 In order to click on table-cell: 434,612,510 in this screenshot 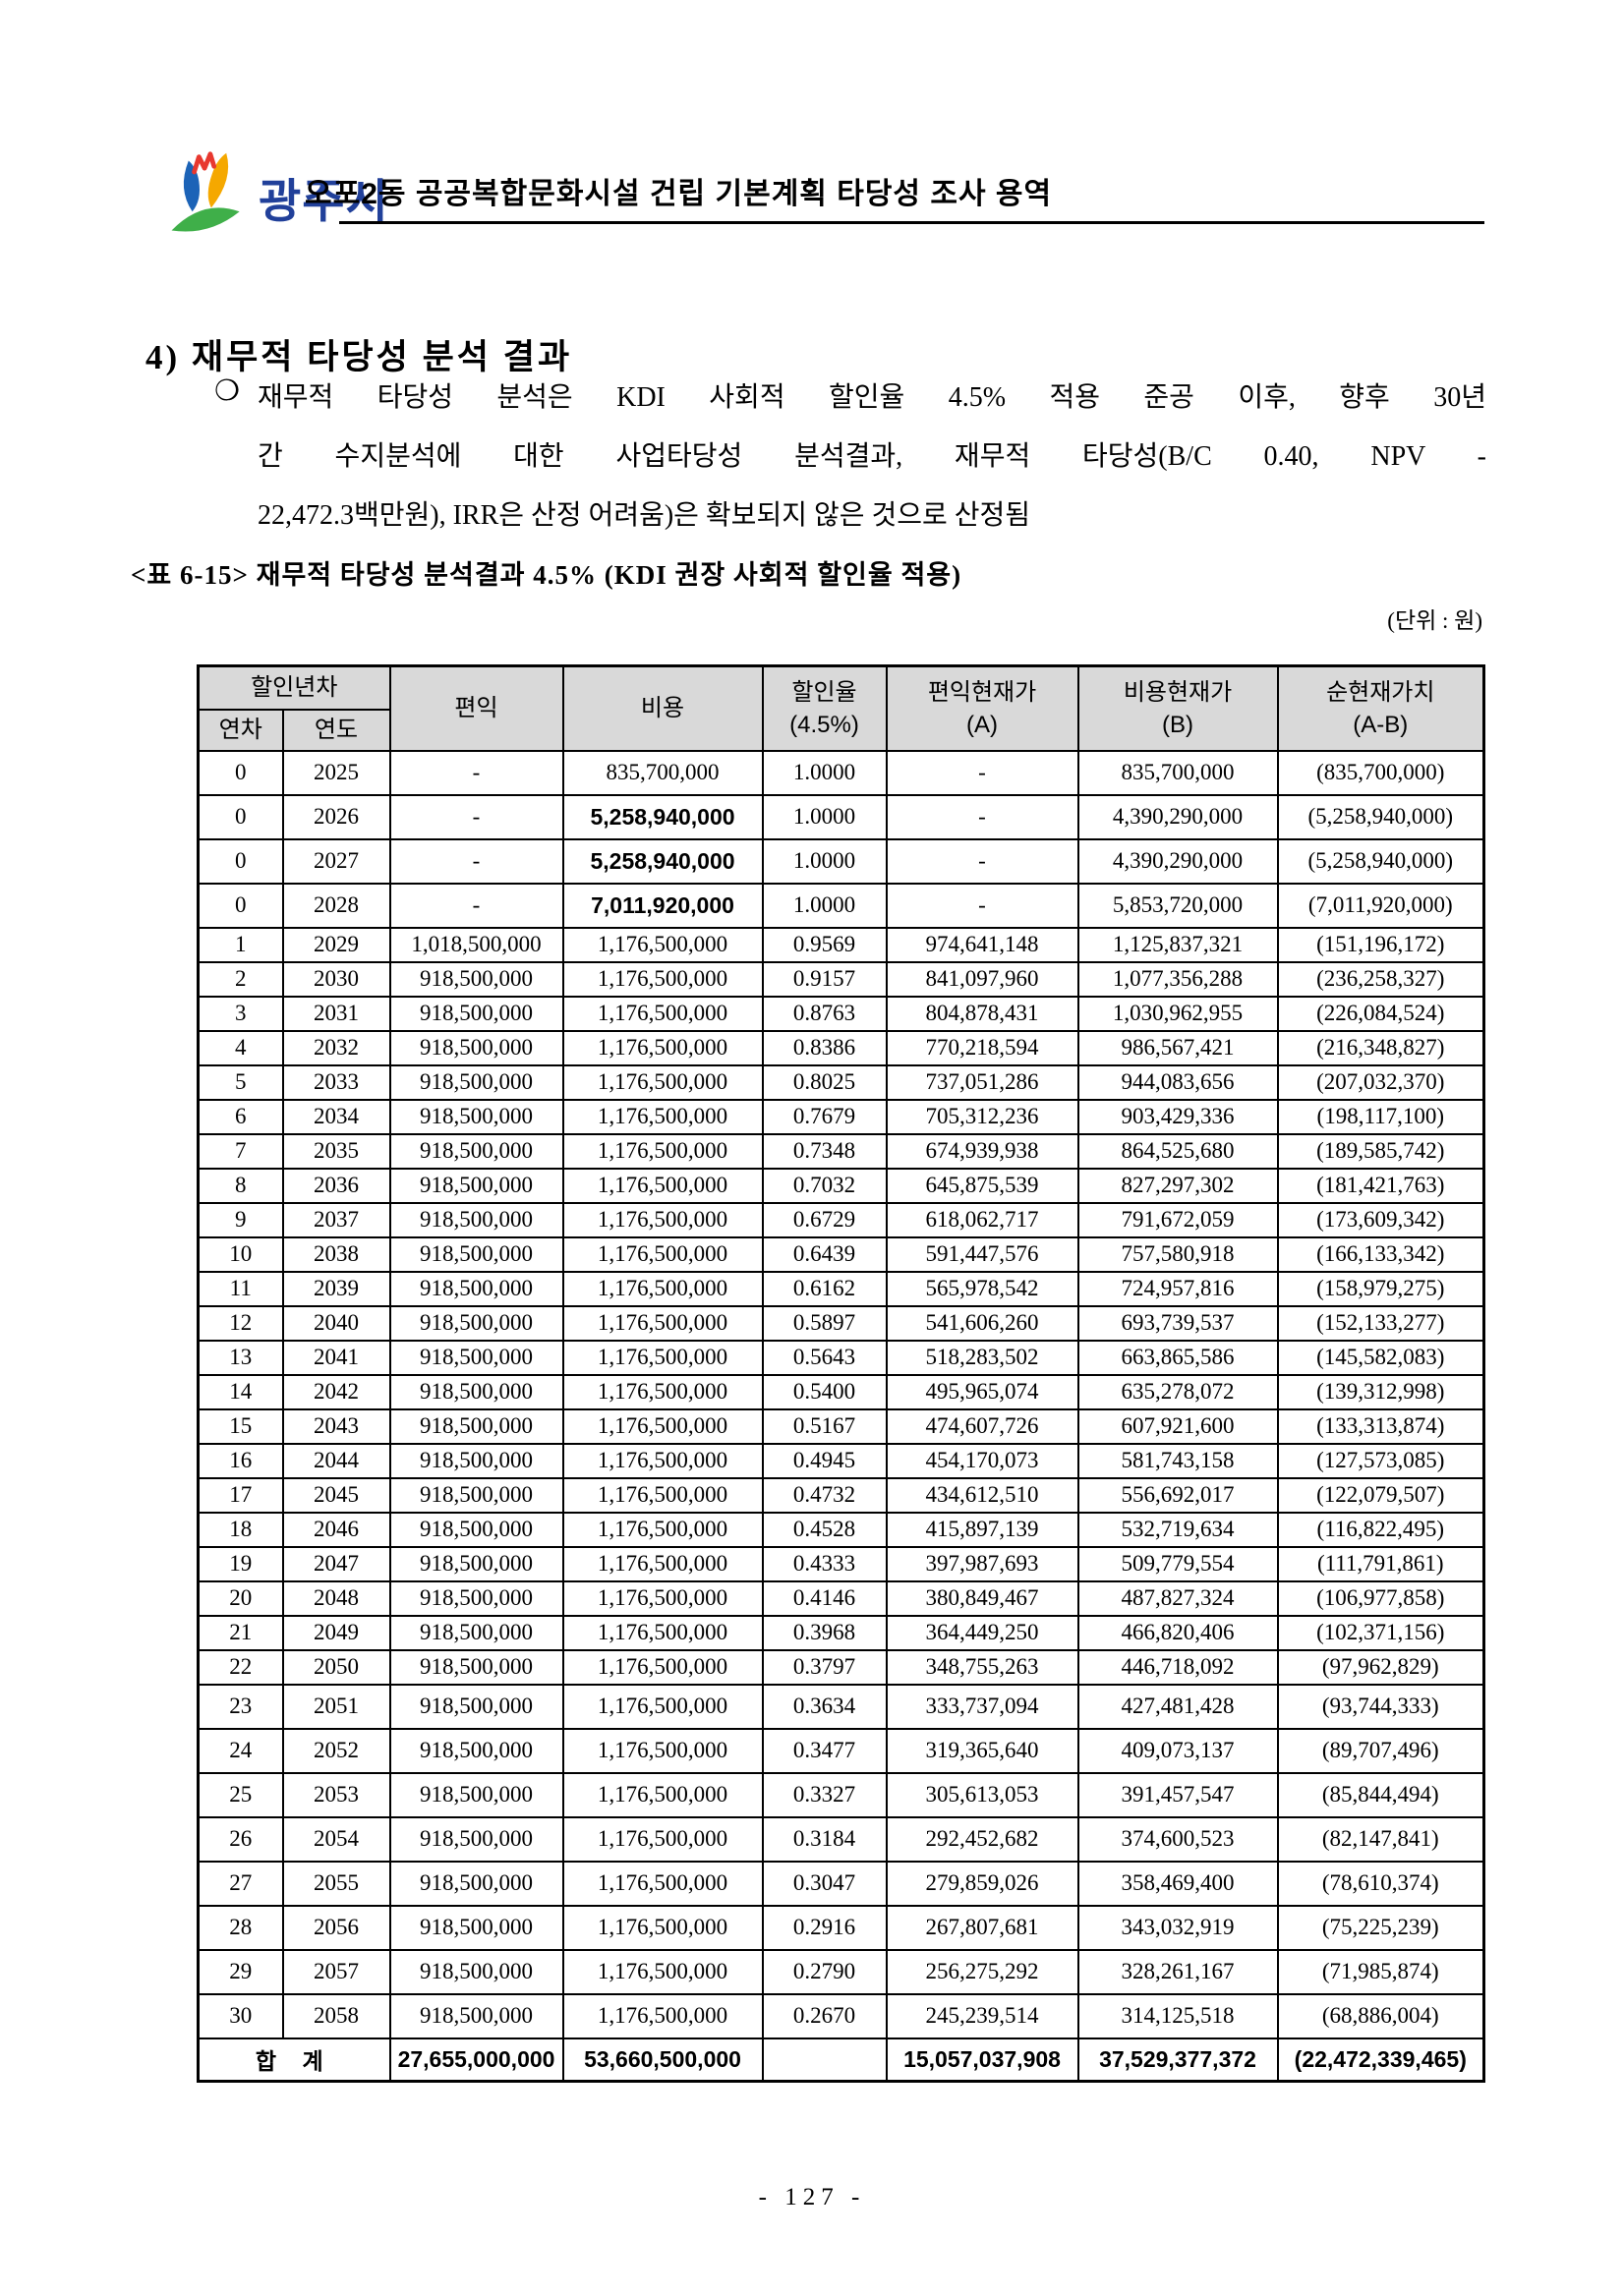, I will do `click(982, 1495)`.